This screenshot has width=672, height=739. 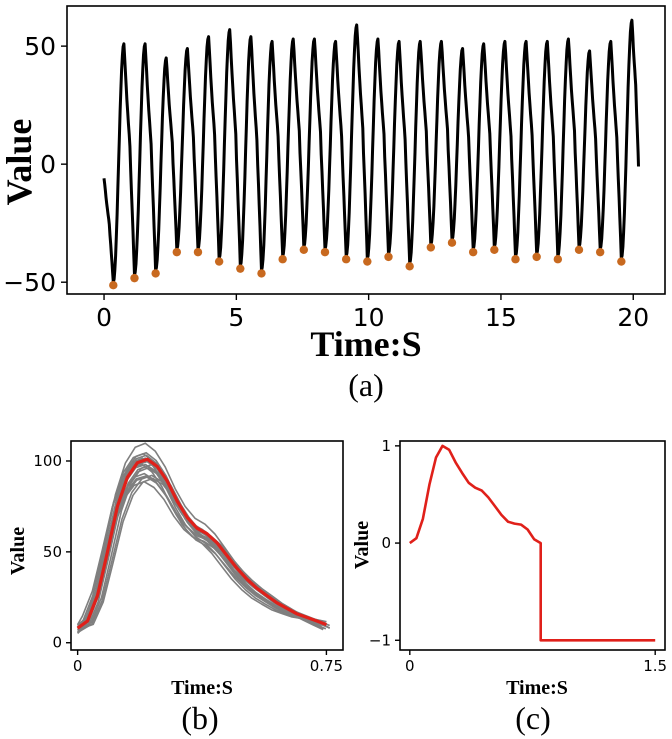 What do you see at coordinates (380, 640) in the screenshot?
I see `panel-2-ytick-label: −1` at bounding box center [380, 640].